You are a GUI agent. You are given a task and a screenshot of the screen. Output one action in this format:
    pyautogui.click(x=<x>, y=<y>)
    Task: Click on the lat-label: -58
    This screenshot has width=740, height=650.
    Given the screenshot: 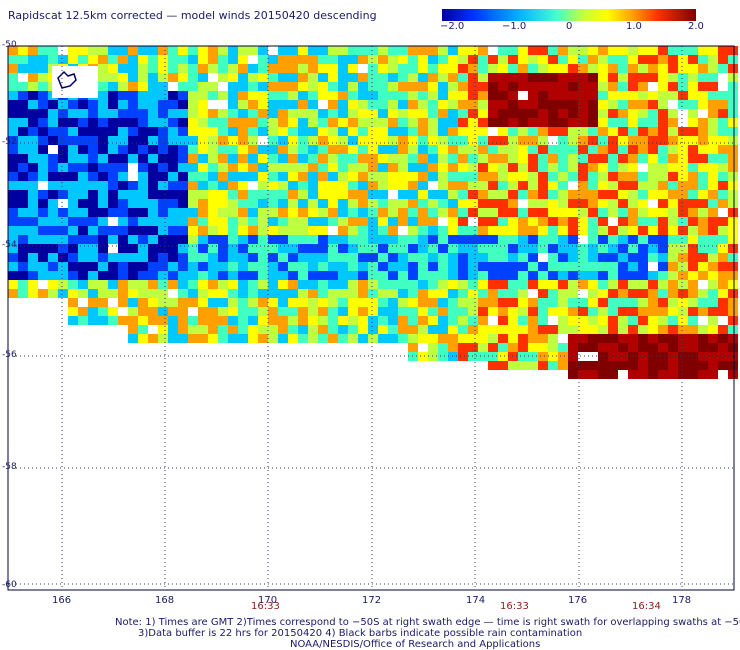 What is the action you would take?
    pyautogui.click(x=9, y=467)
    